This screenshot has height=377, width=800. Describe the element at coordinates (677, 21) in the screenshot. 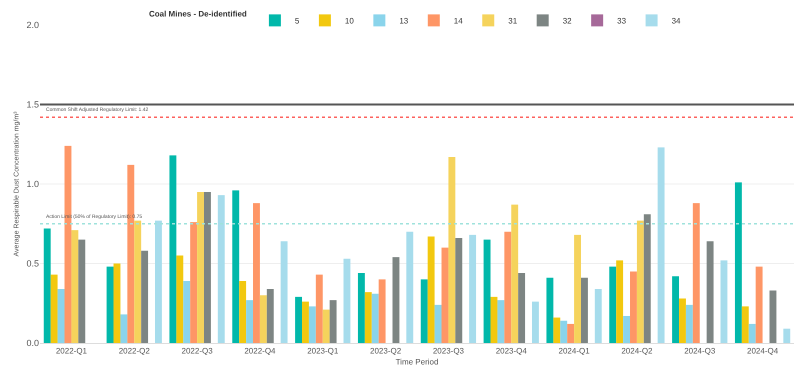

I see `legend-label: 34` at that location.